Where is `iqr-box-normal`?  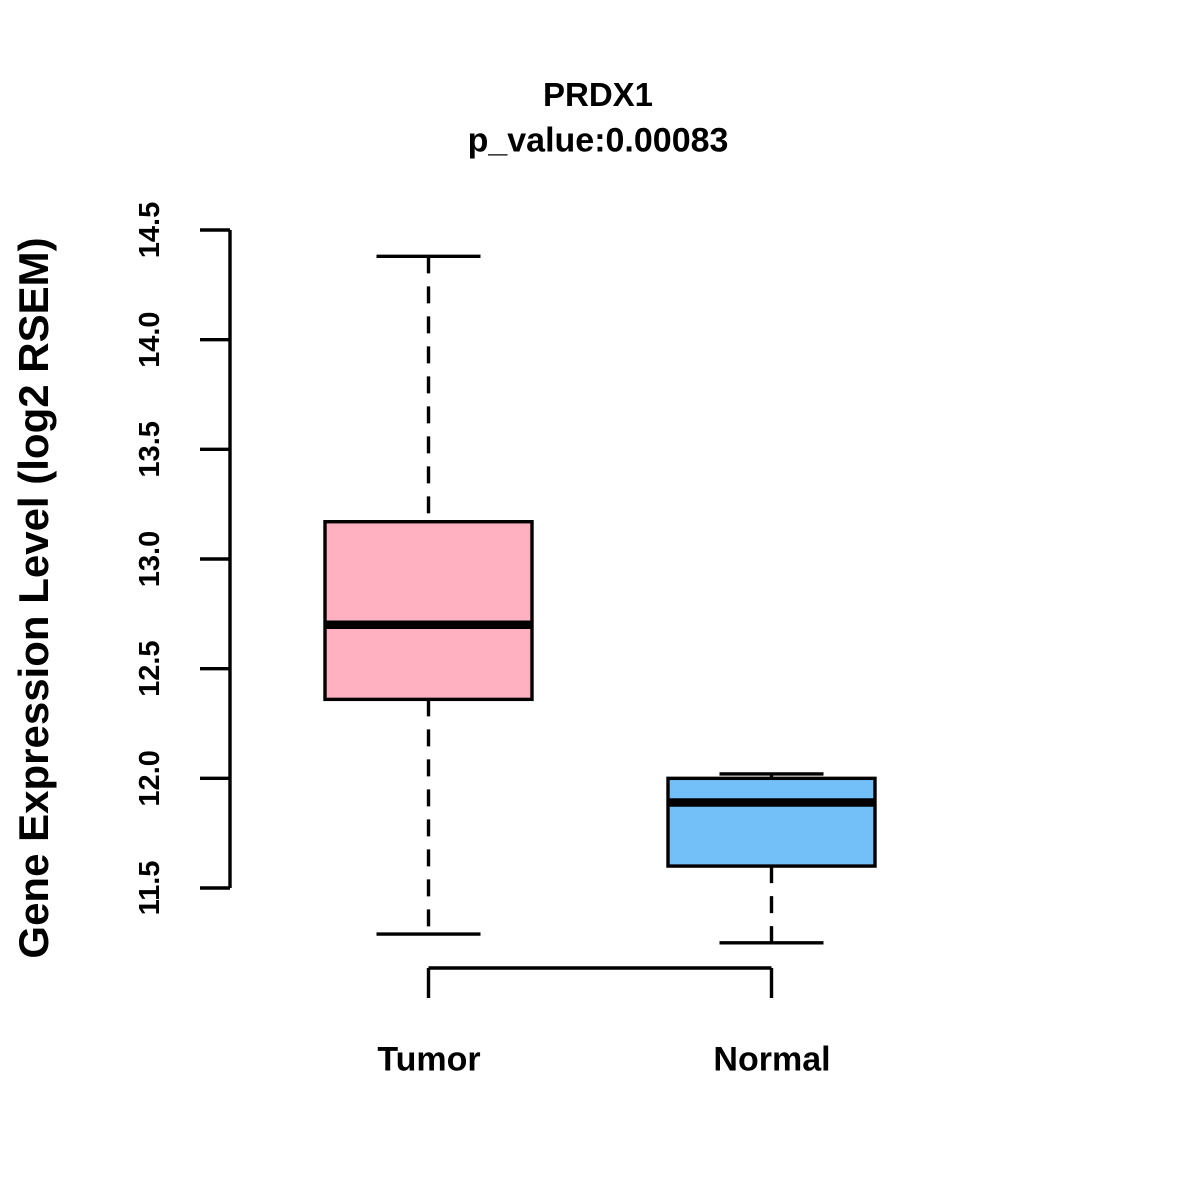 iqr-box-normal is located at coordinates (771, 822).